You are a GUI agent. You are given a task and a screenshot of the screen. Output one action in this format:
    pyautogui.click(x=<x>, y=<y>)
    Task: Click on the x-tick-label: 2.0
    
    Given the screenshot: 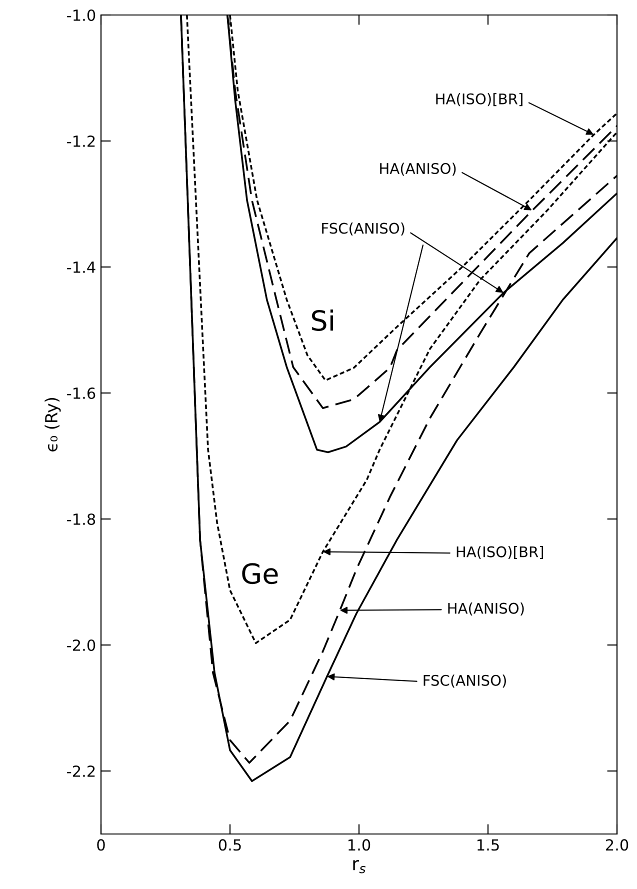 What is the action you would take?
    pyautogui.click(x=617, y=845)
    